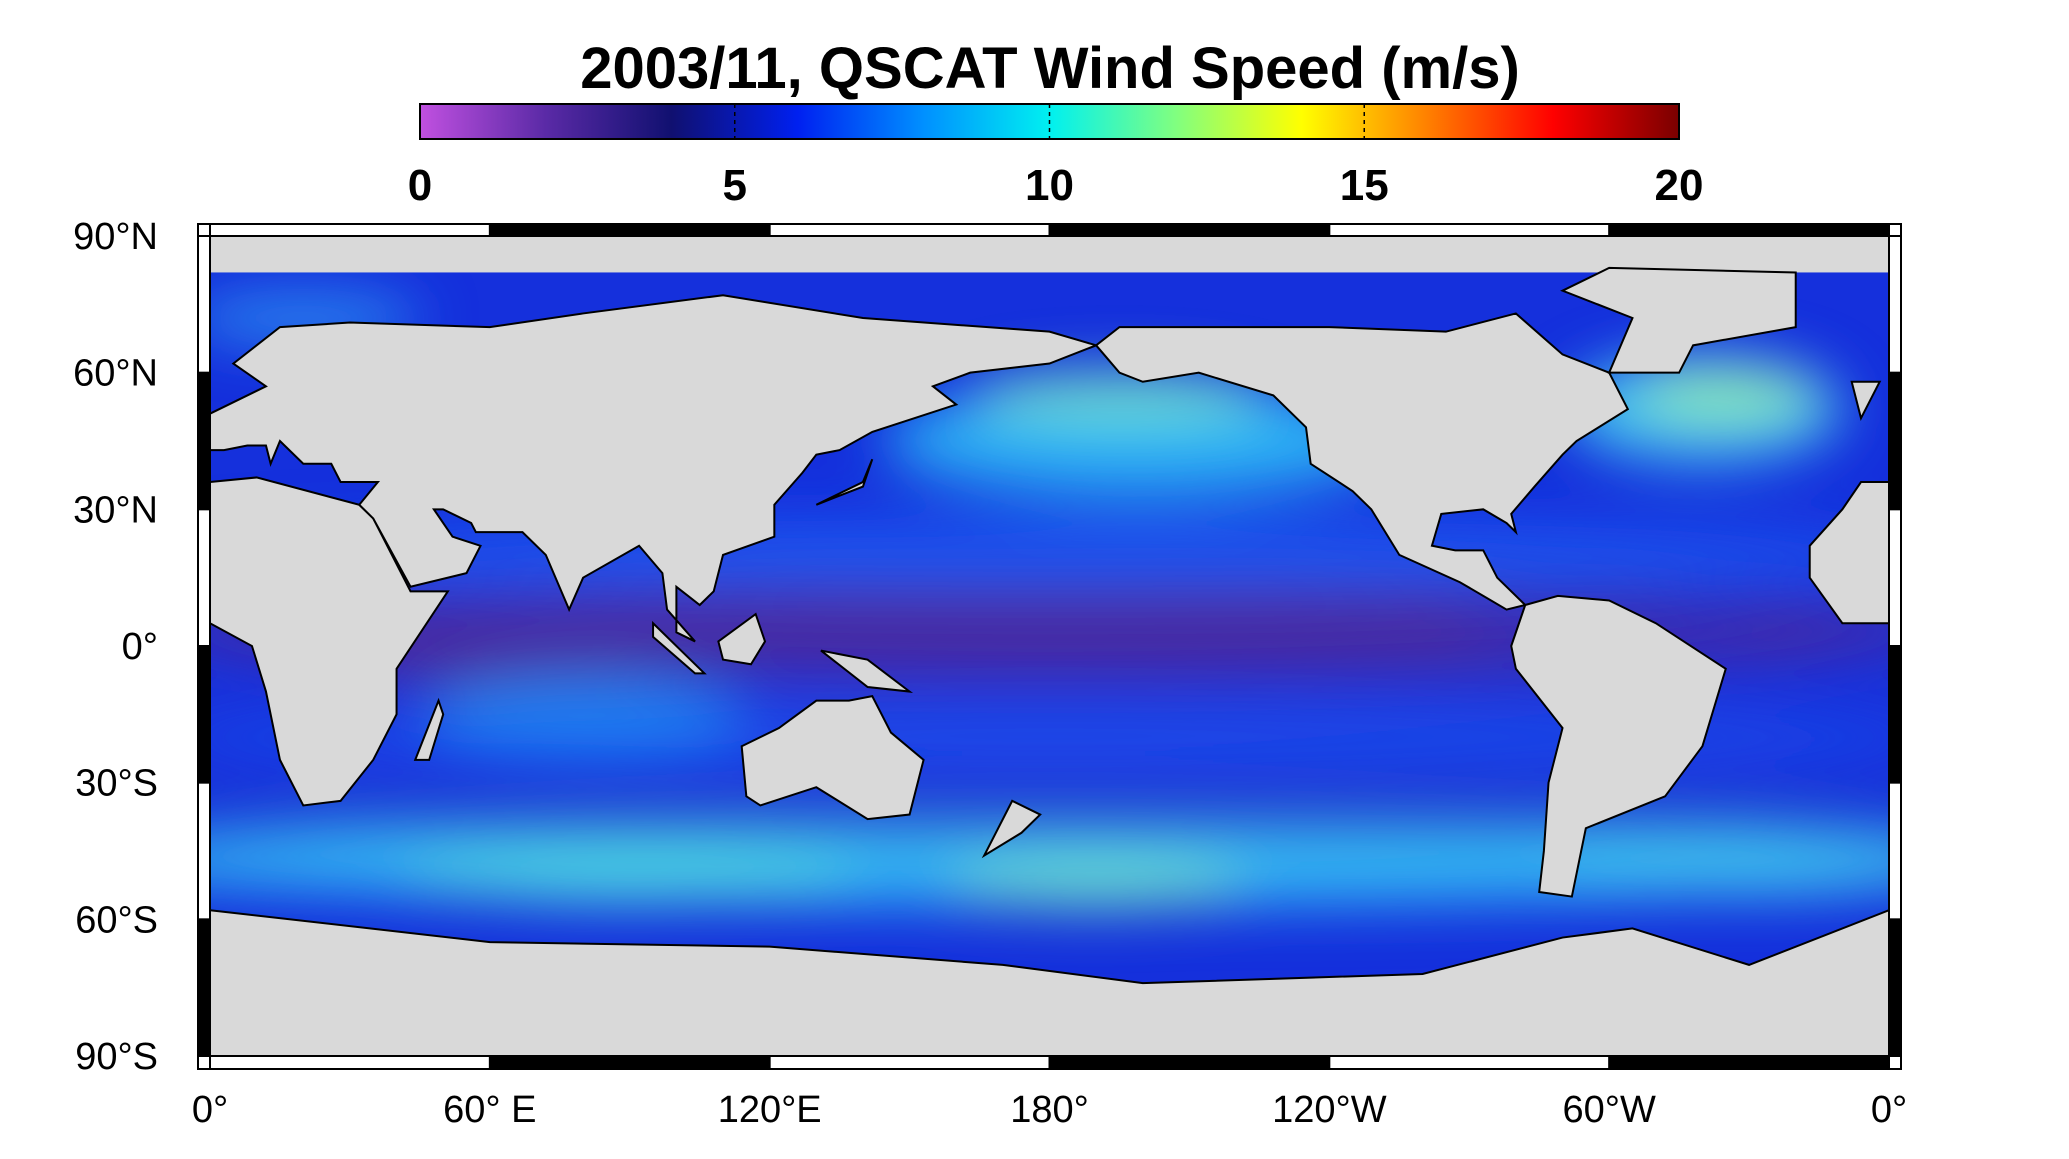 The height and width of the screenshot is (1159, 2069). I want to click on lon-label: 120°E, so click(770, 1110).